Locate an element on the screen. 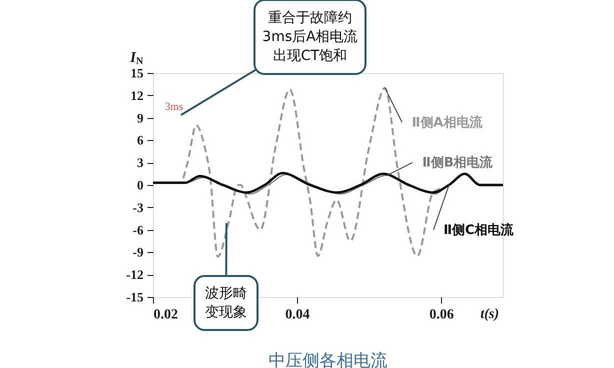 Image resolution: width=614 pixels, height=368 pixels. text: 重合于故障约3ms后A相电流出现CT饱和 is located at coordinates (310, 37).